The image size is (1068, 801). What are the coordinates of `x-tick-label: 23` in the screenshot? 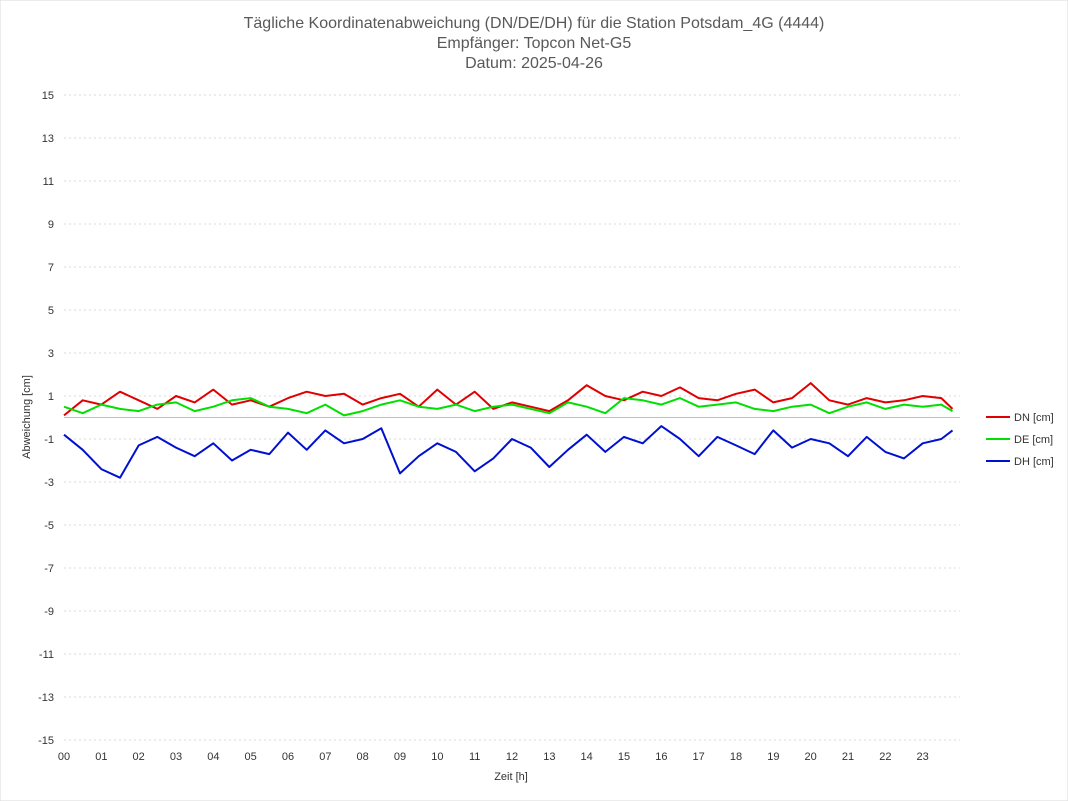 It's located at (923, 757).